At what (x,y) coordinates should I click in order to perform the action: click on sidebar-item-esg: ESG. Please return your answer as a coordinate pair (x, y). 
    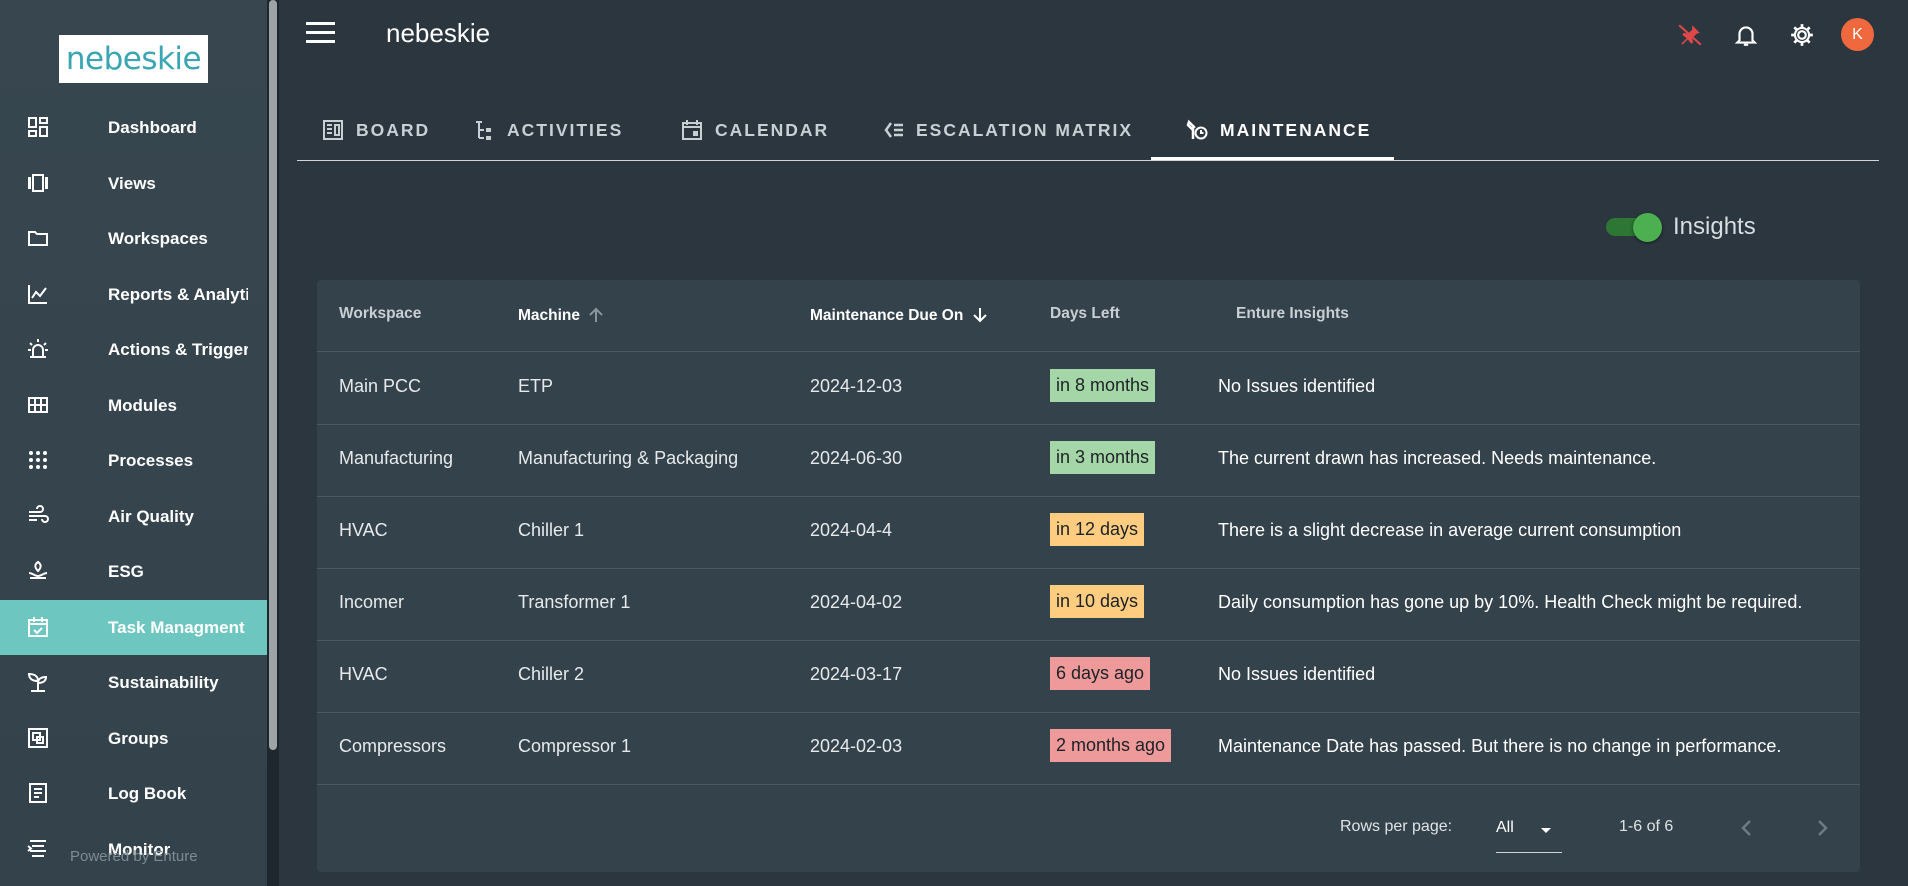
    Looking at the image, I should click on (133, 571).